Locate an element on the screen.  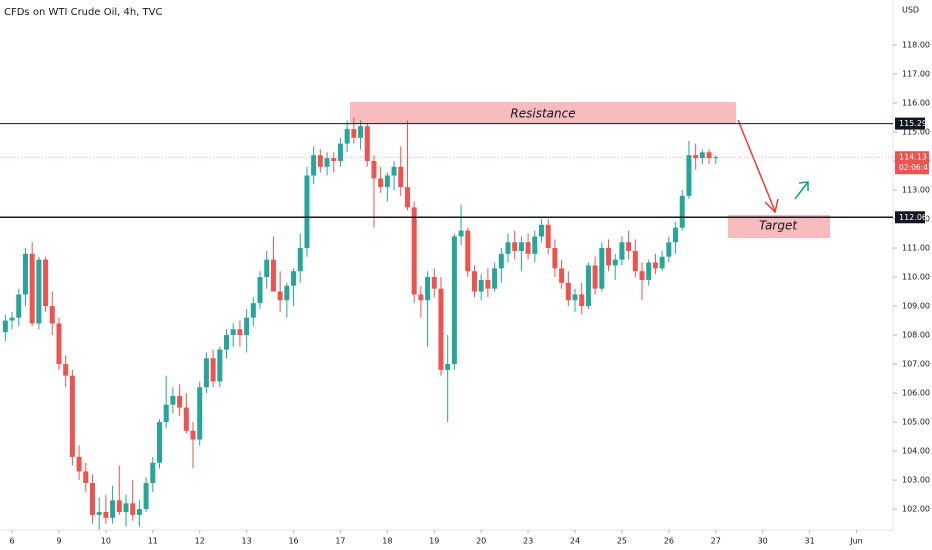
y-tick-label: 108.00 is located at coordinates (916, 335).